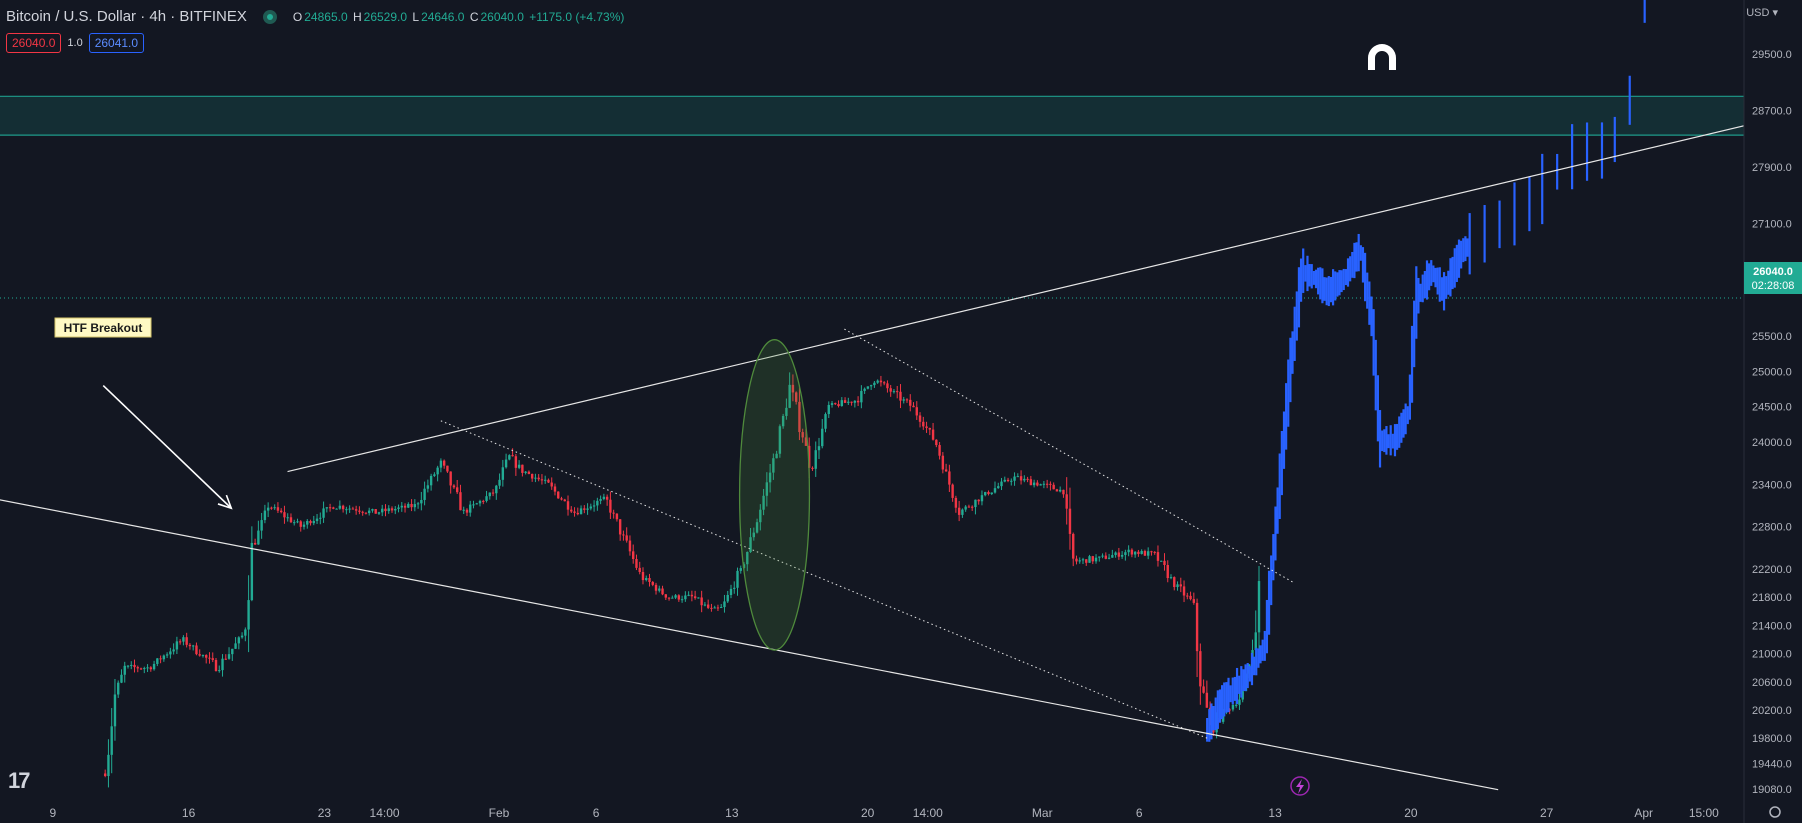  What do you see at coordinates (126, 16) in the screenshot?
I see `symbol-title: Bitcoin / U.S. Dollar · 4h · BITFINEX` at bounding box center [126, 16].